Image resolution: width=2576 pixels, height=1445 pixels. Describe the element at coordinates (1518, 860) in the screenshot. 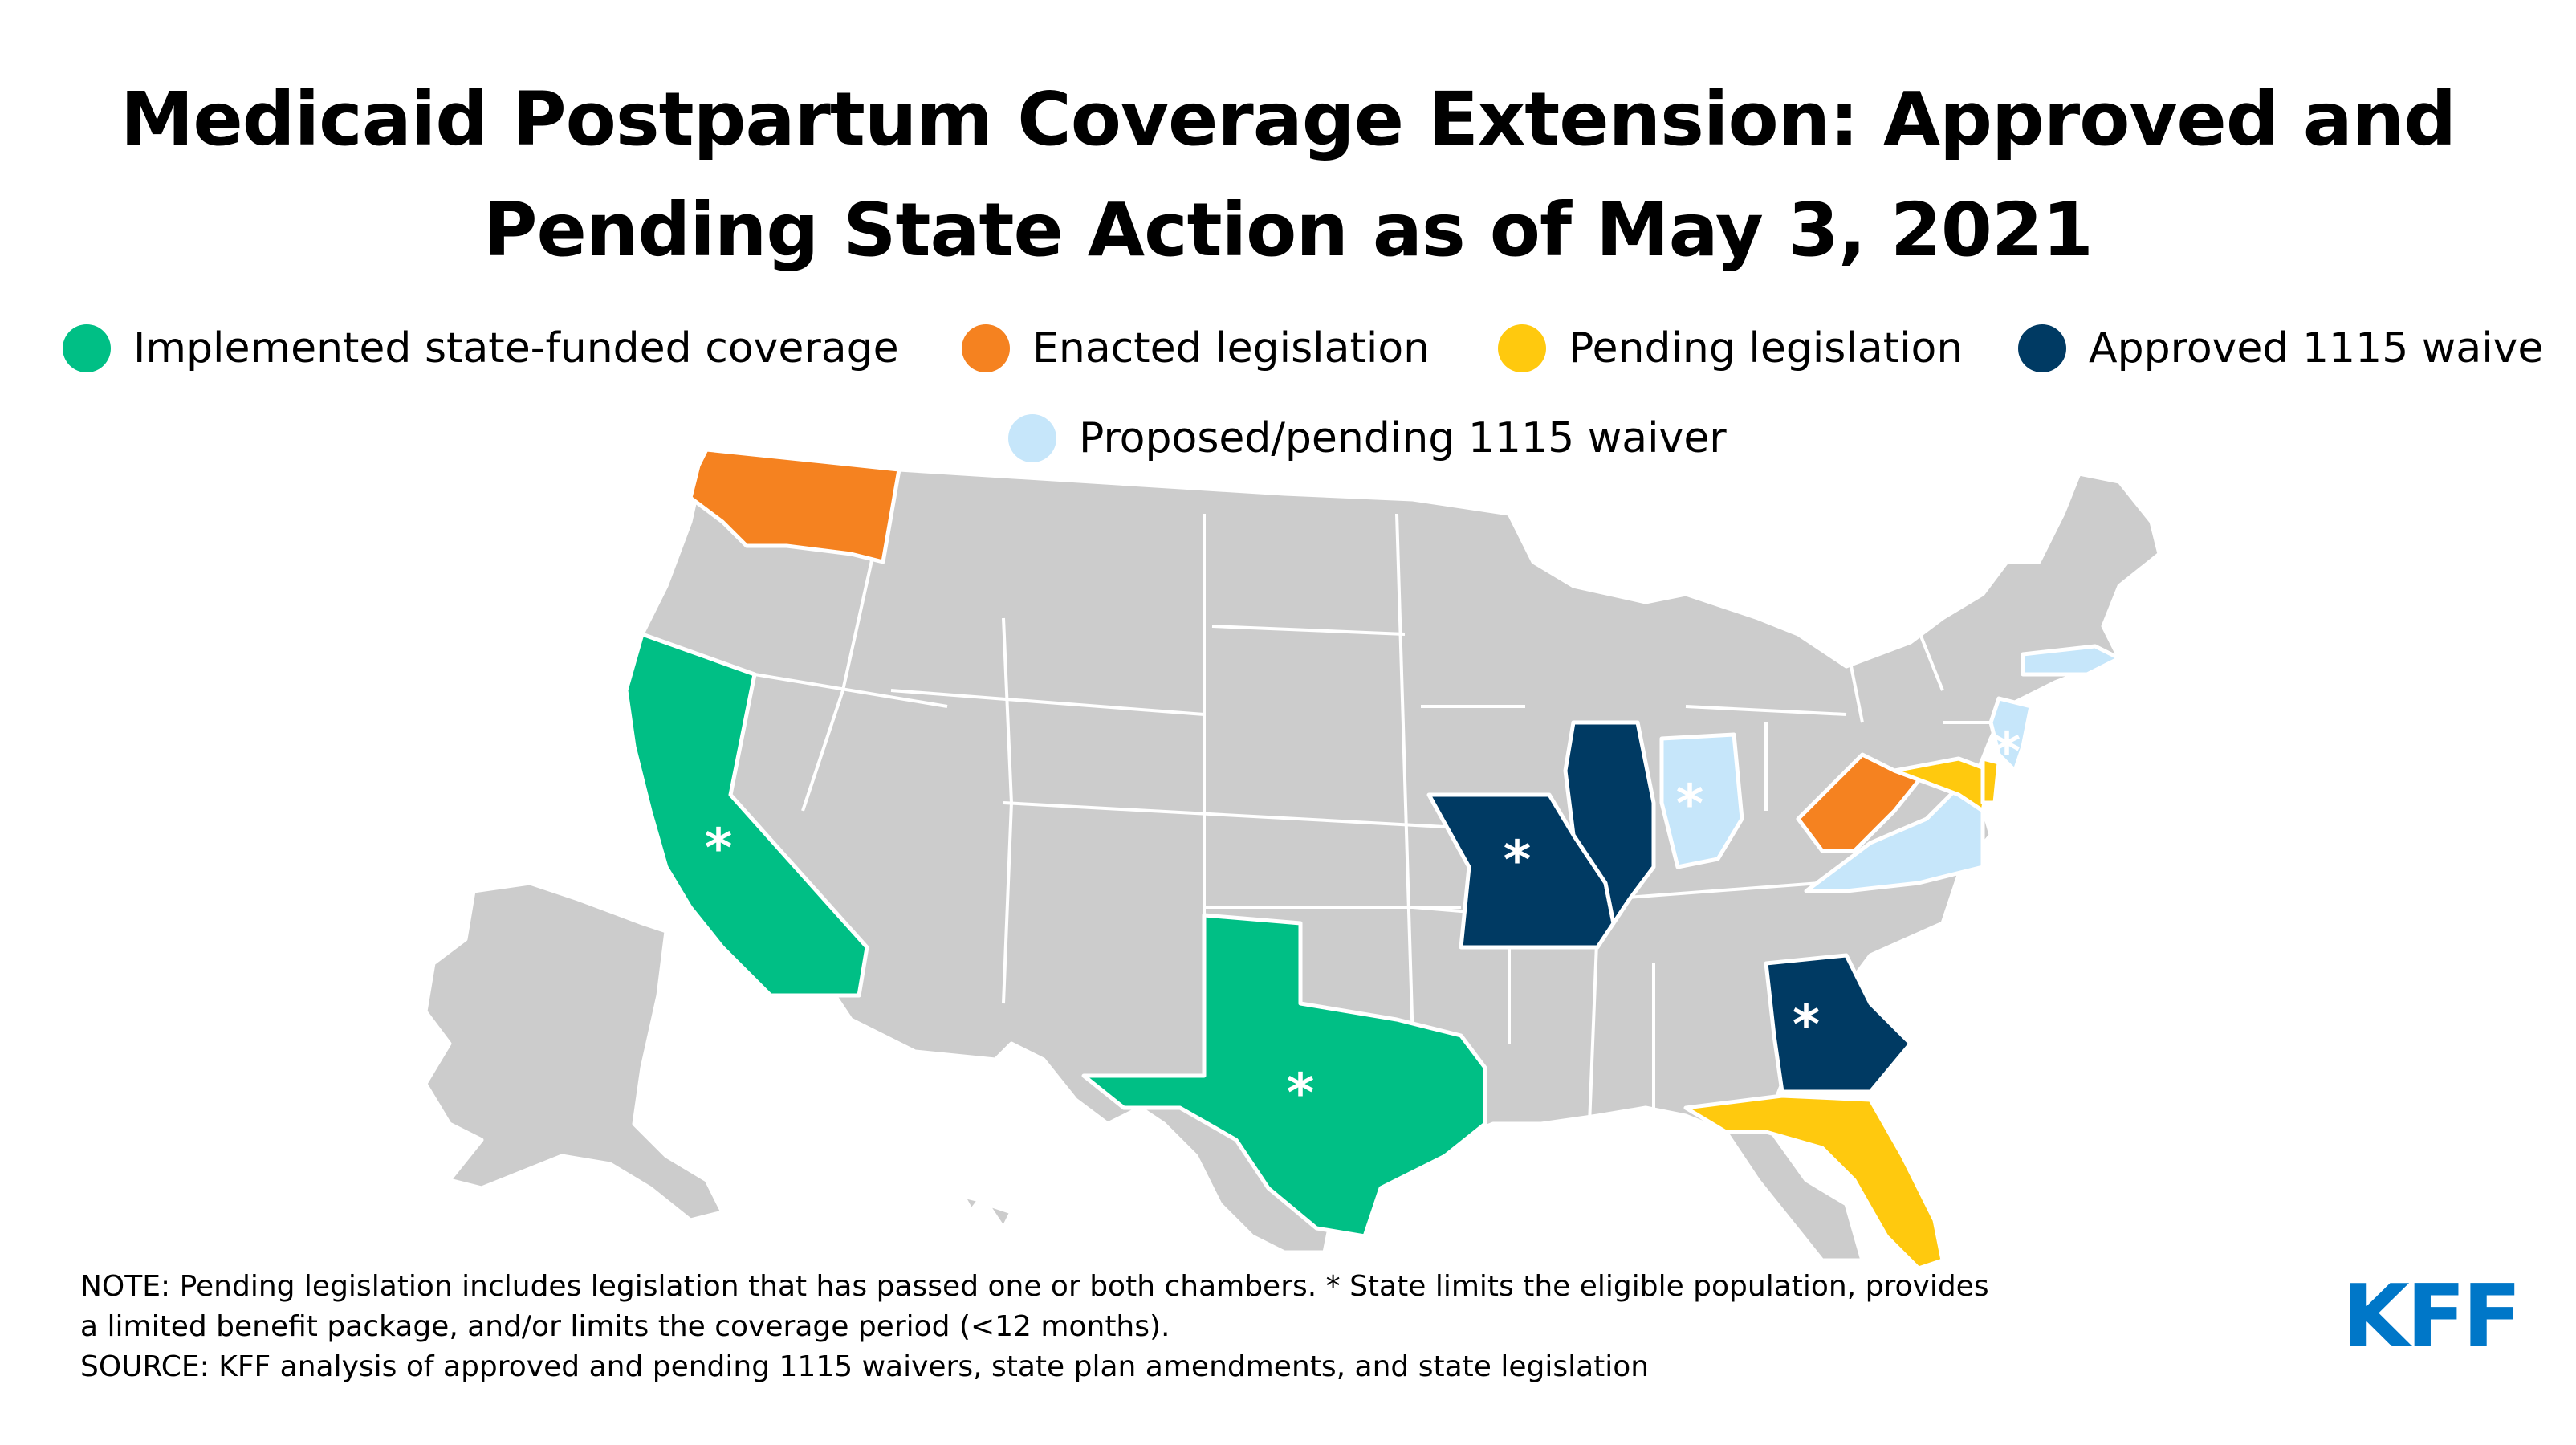

I see `limited-marker-missouri: *` at that location.